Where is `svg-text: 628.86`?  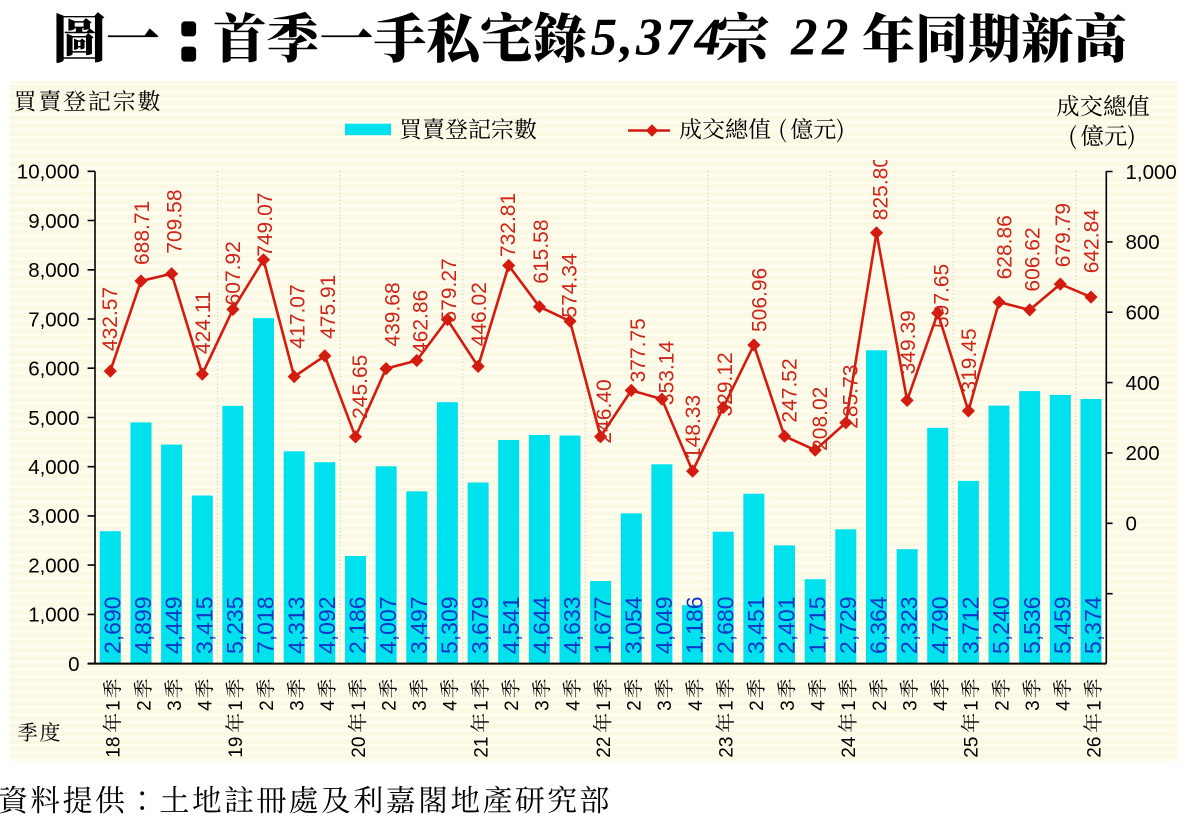
svg-text: 628.86 is located at coordinates (1004, 247).